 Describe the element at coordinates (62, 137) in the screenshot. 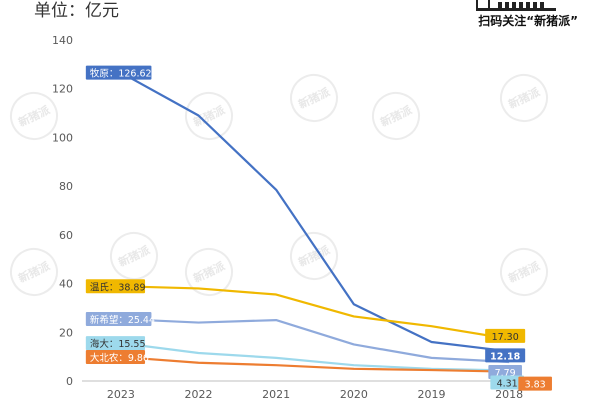

I see `y-tick-label: 100` at that location.